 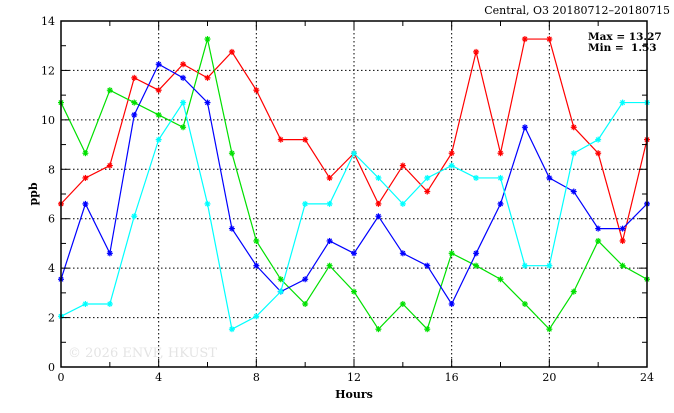 What do you see at coordinates (549, 377) in the screenshot?
I see `x-tick-label: 20` at bounding box center [549, 377].